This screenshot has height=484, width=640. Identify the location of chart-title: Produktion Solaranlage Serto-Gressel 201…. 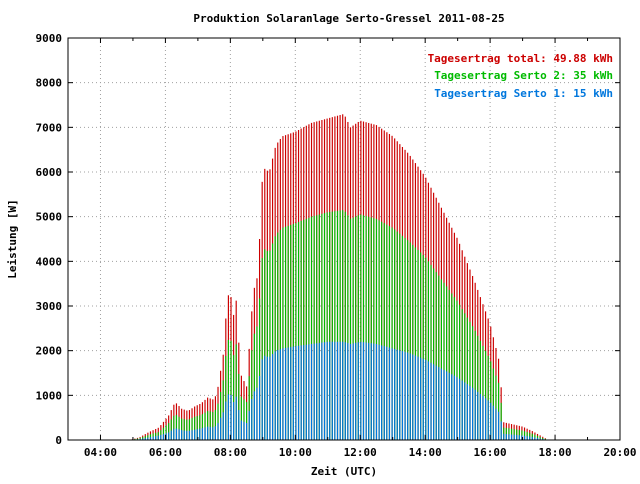
(348, 18).